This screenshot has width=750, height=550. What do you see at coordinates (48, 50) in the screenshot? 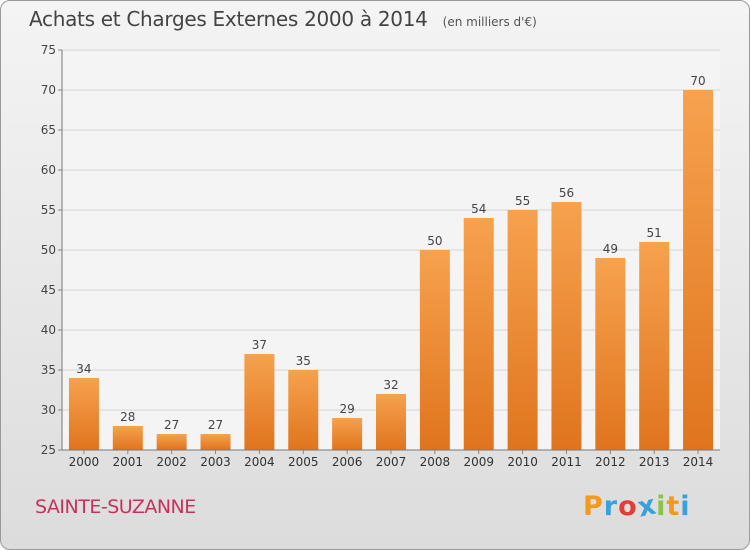
I see `y-tick-label: 75` at bounding box center [48, 50].